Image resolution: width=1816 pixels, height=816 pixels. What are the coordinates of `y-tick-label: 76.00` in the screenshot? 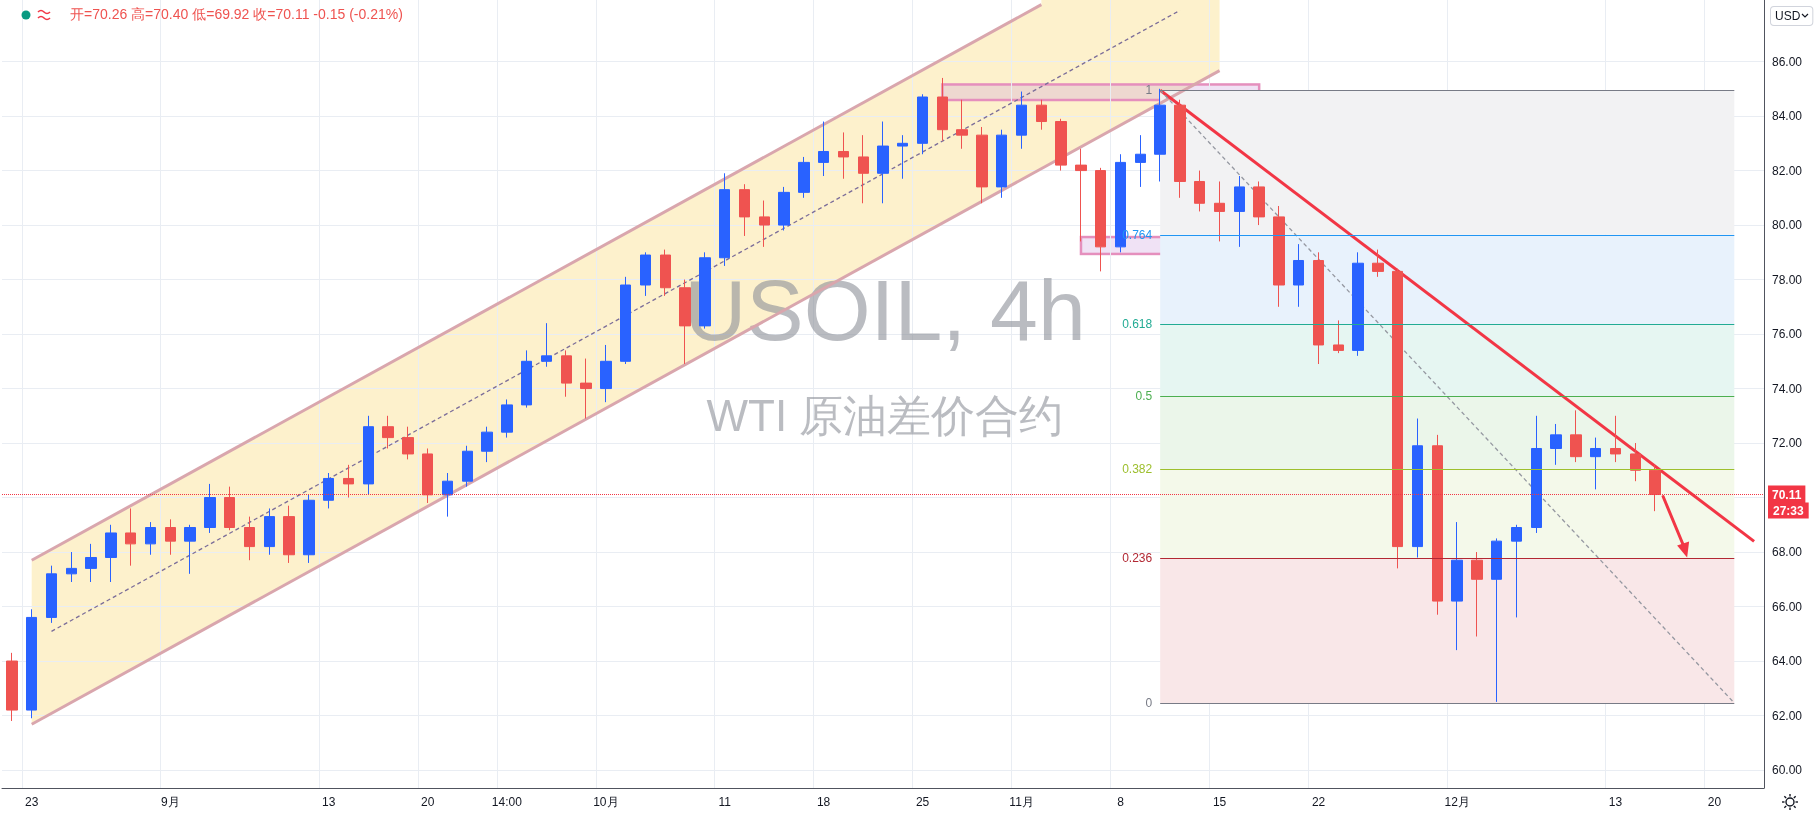 It's located at (1787, 334).